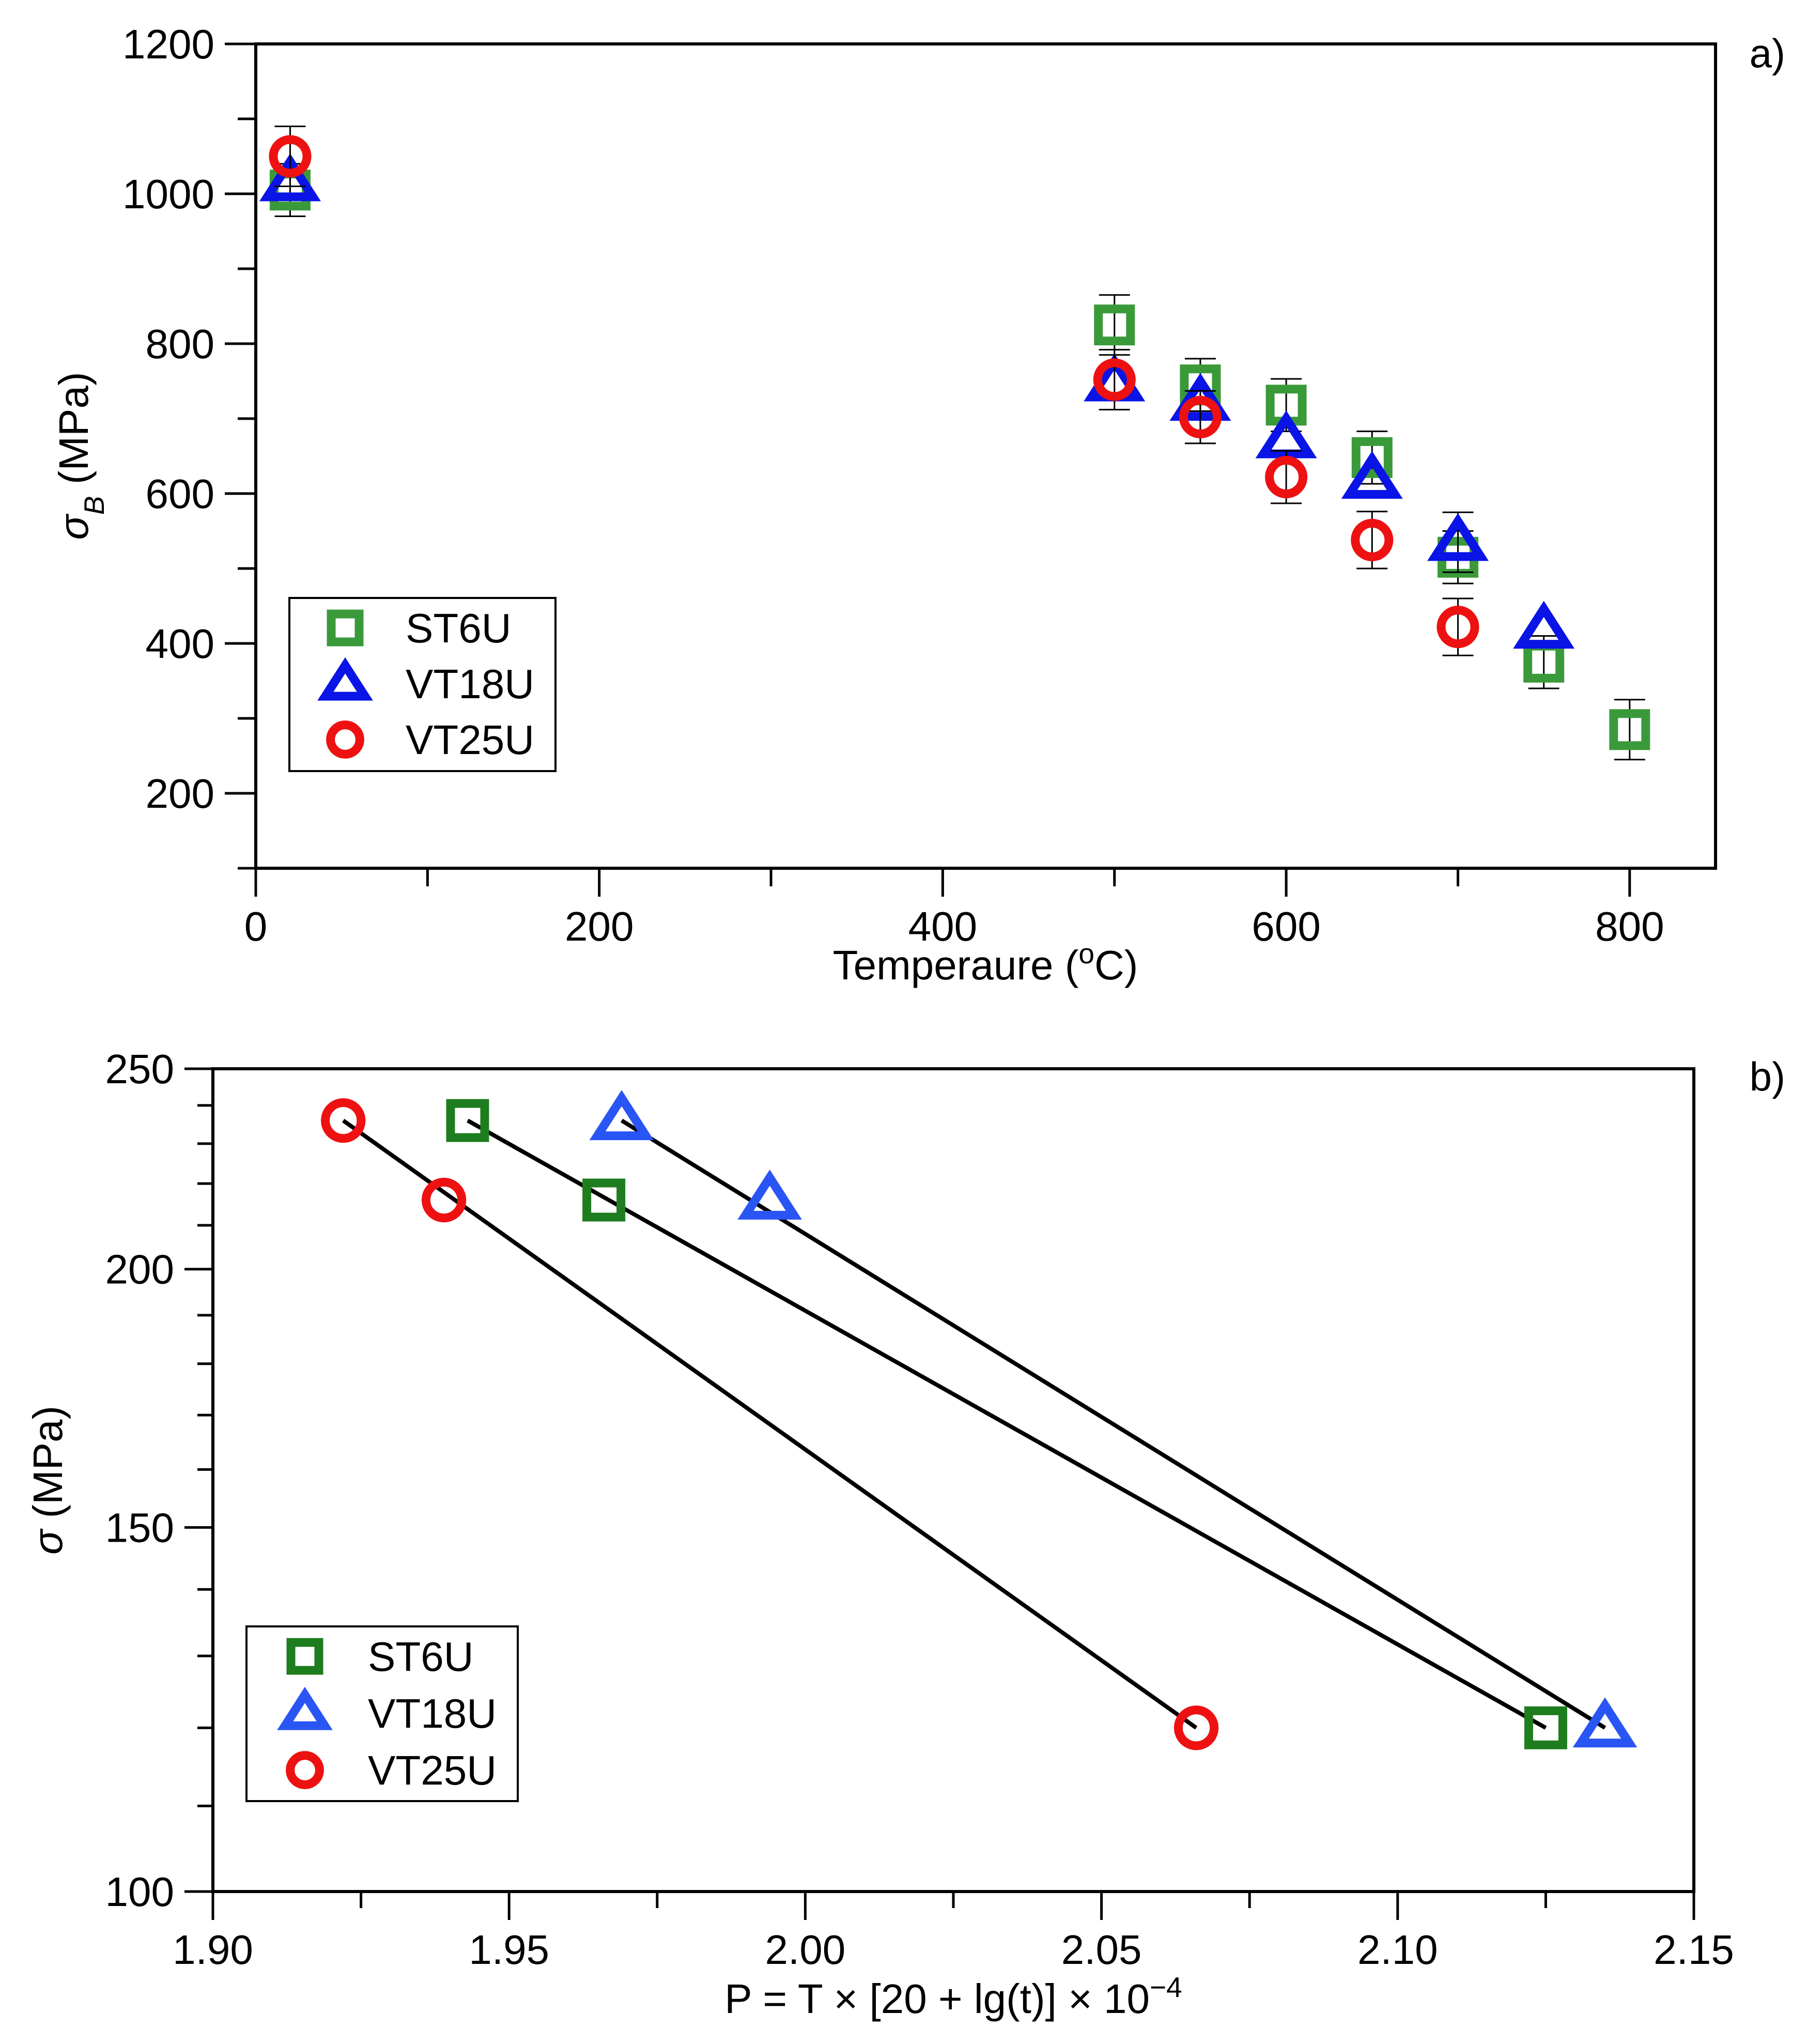 The width and height of the screenshot is (1807, 2044). I want to click on panel-a-y-ticks: 200 400 600 800 1000 1200, so click(189, 446).